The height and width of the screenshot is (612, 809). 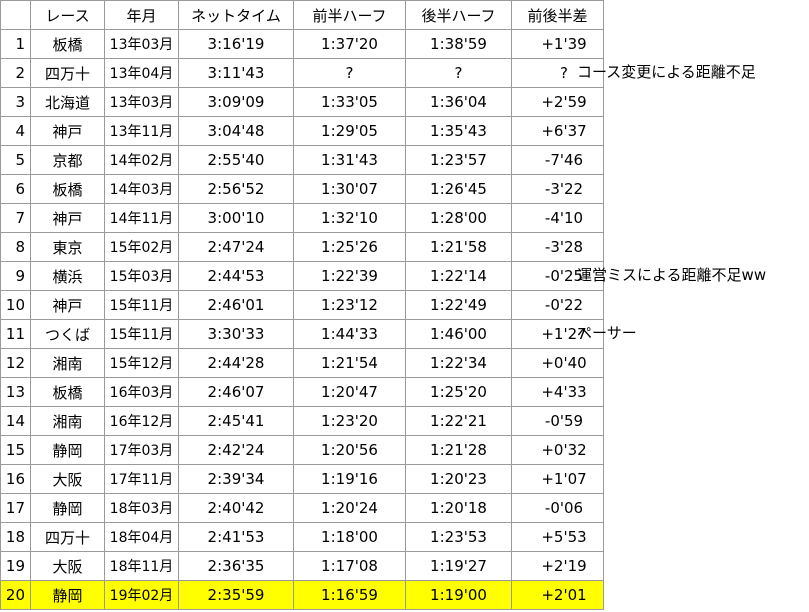 I want to click on cell-net-time: 3:30'33, so click(x=236, y=334).